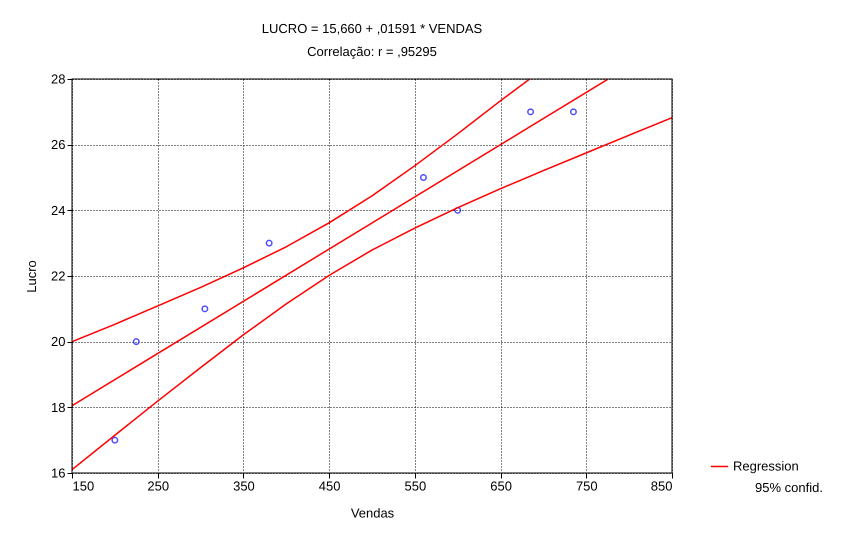  What do you see at coordinates (58, 210) in the screenshot?
I see `y-tick-label: 24` at bounding box center [58, 210].